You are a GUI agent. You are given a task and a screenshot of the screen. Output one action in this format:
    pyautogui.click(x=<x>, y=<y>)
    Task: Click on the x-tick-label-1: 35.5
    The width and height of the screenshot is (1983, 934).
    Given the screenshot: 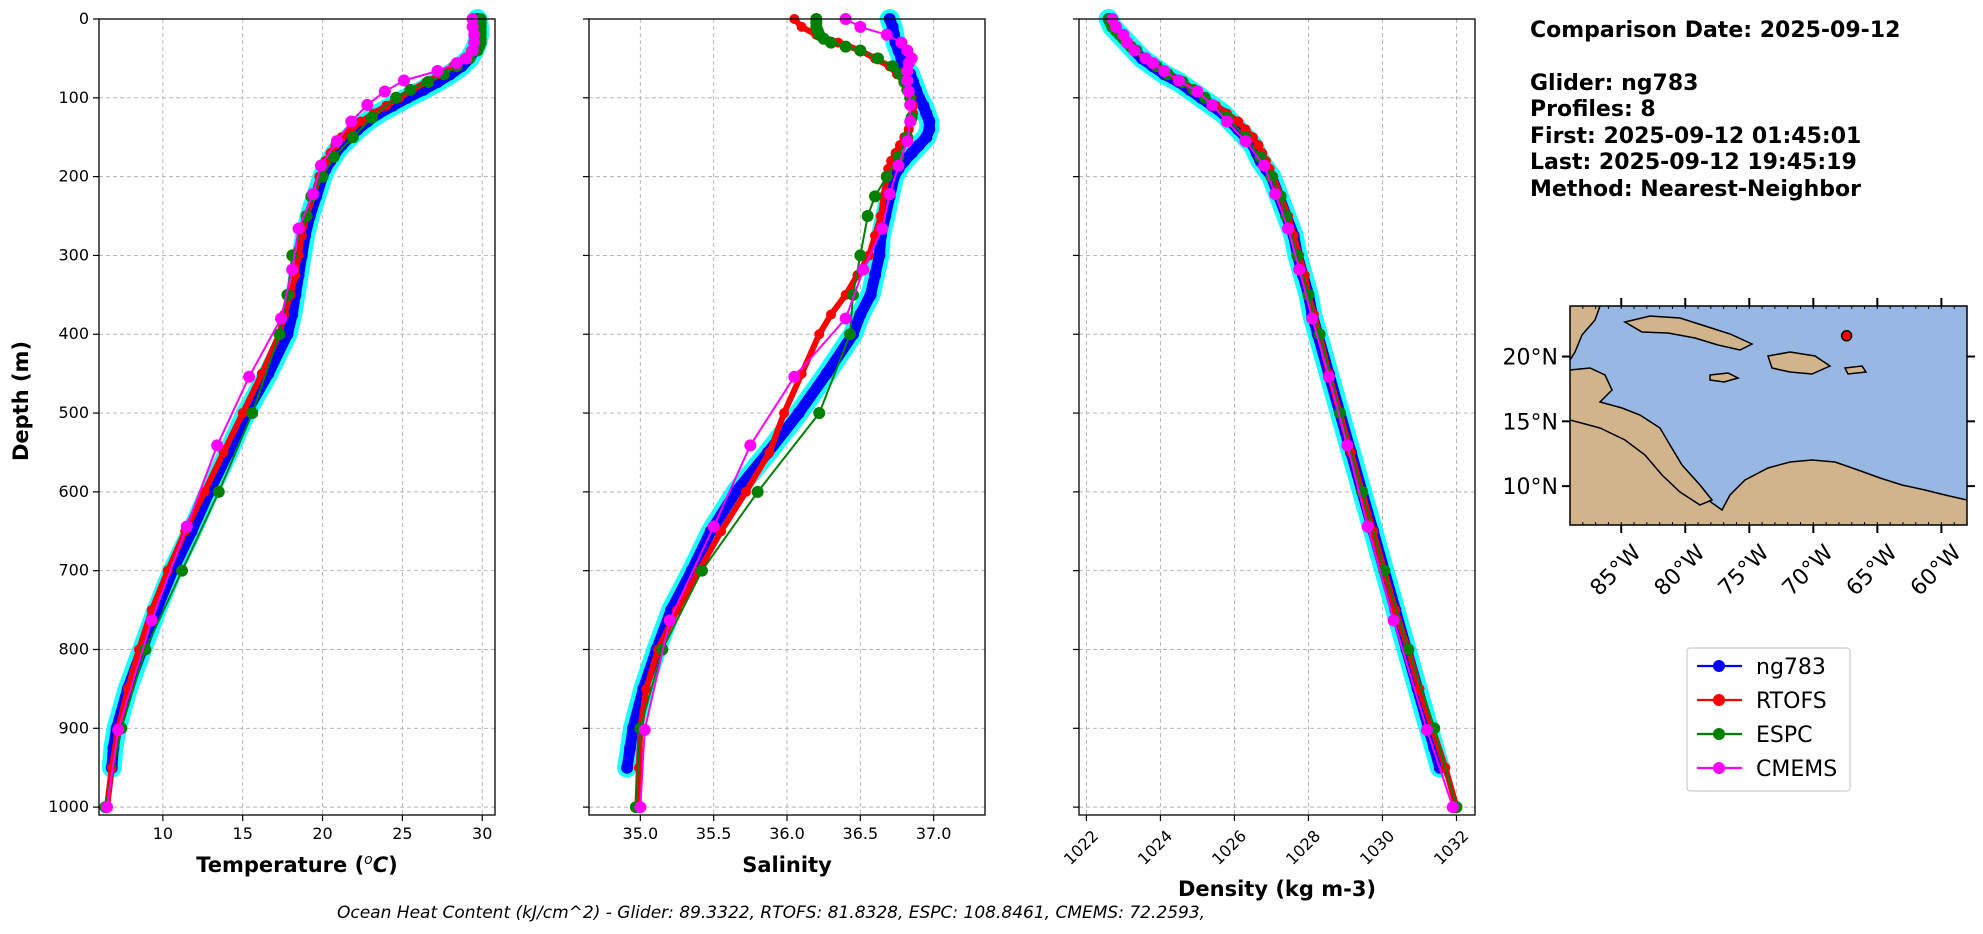 What is the action you would take?
    pyautogui.click(x=714, y=833)
    